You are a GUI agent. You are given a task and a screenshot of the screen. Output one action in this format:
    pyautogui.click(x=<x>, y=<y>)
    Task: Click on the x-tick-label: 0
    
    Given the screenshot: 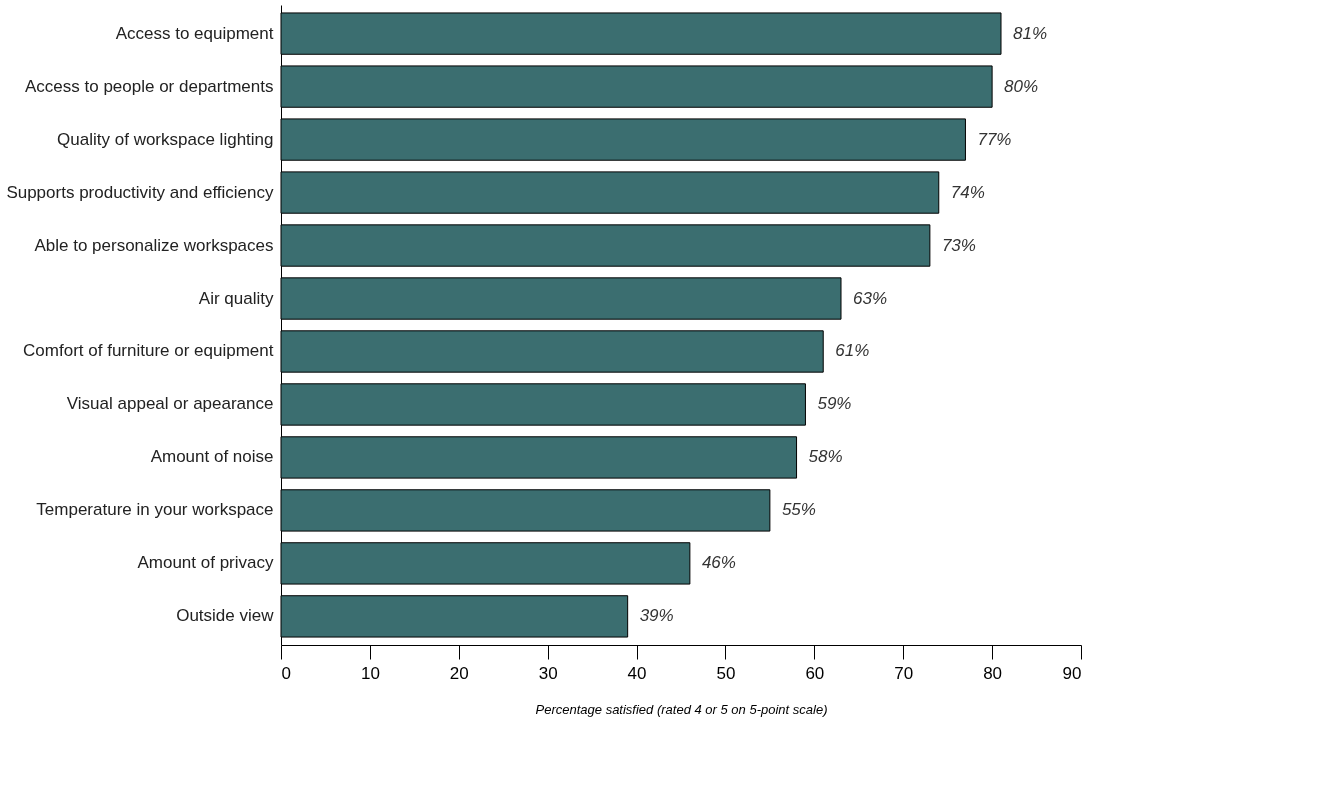 What is the action you would take?
    pyautogui.click(x=286, y=673)
    